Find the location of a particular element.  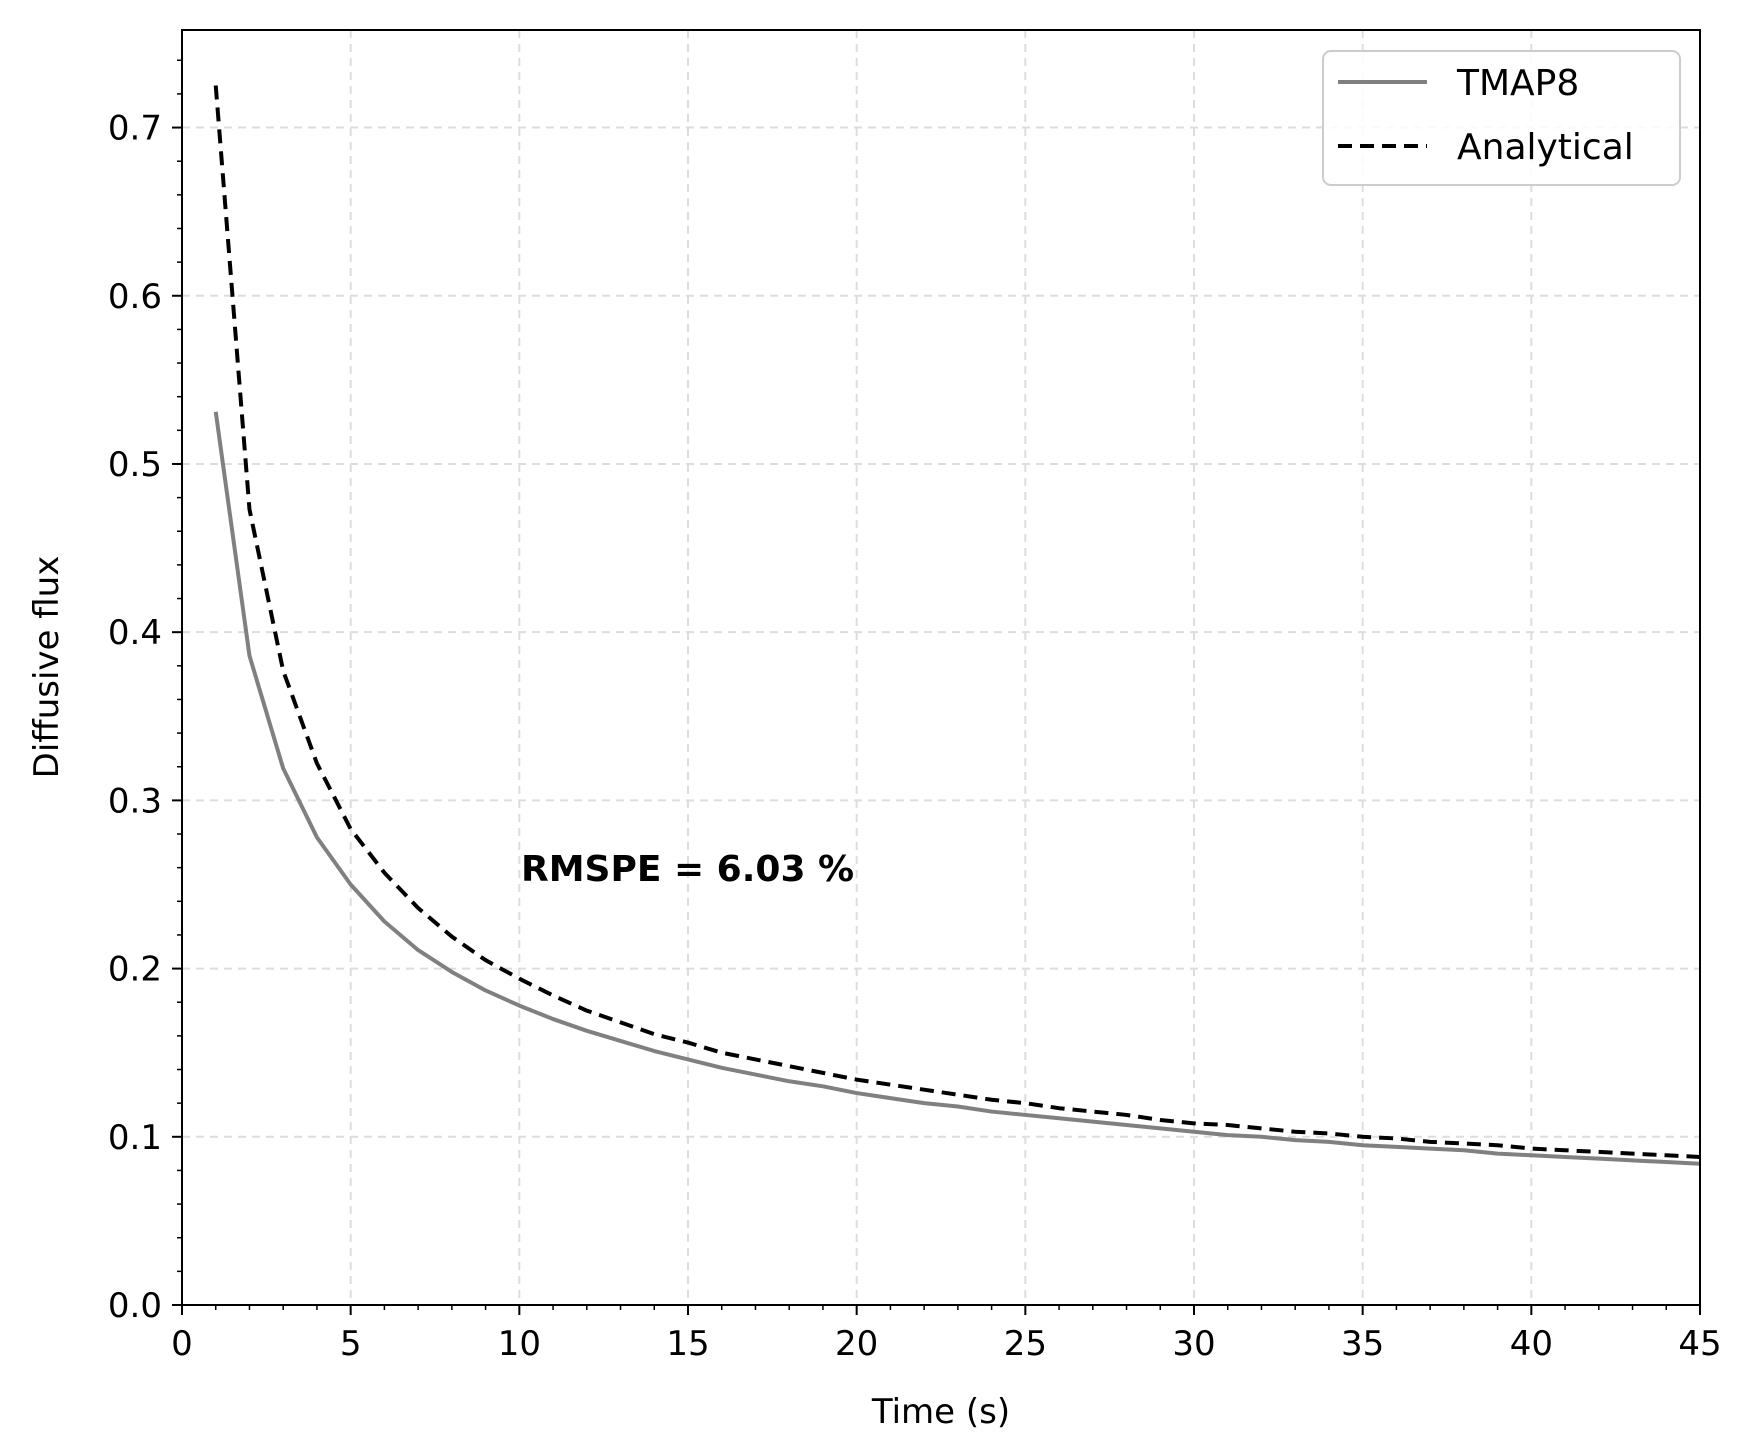

y-tick-label: 0.1 is located at coordinates (135, 1138).